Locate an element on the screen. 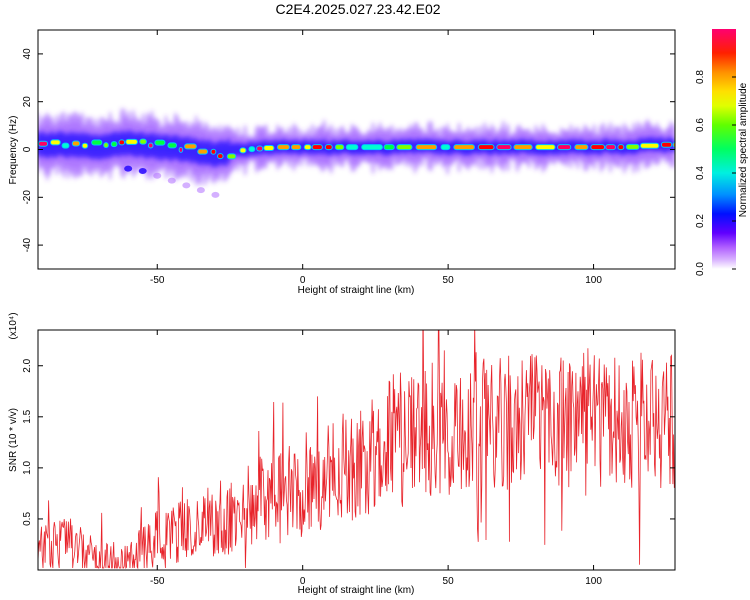  spectrogram-y-tick-label: -20 is located at coordinates (27, 197).